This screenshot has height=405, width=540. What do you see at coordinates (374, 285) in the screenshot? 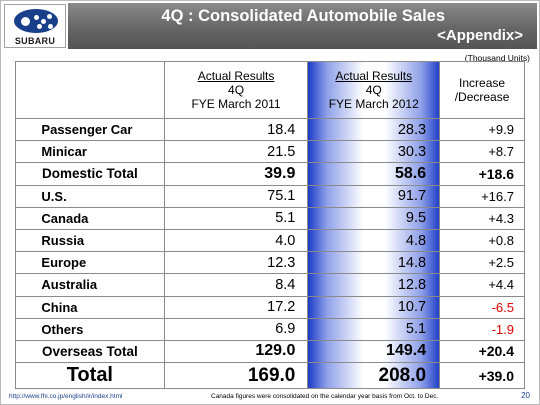
I see `value-fye2012: 12.8` at bounding box center [374, 285].